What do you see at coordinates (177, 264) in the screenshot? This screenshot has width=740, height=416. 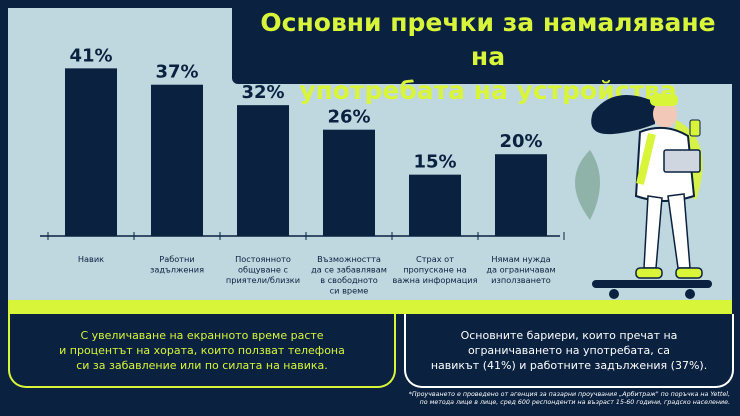 I see `category-label-1: Работни задължения` at bounding box center [177, 264].